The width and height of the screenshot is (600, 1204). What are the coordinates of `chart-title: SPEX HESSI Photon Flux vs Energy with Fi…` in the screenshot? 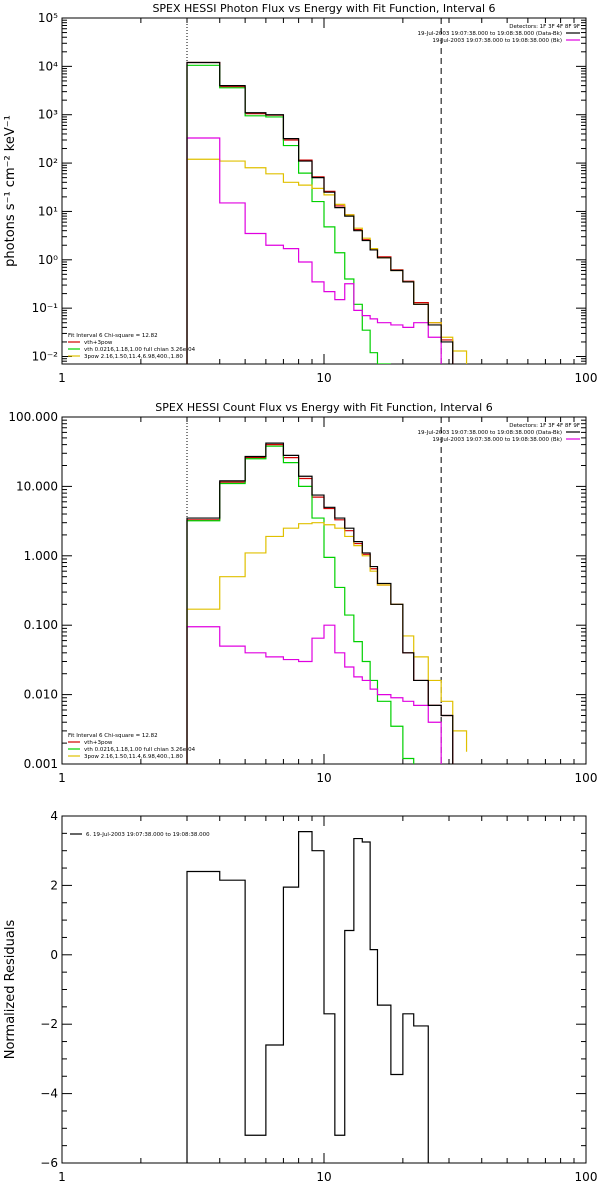 It's located at (323, 8).